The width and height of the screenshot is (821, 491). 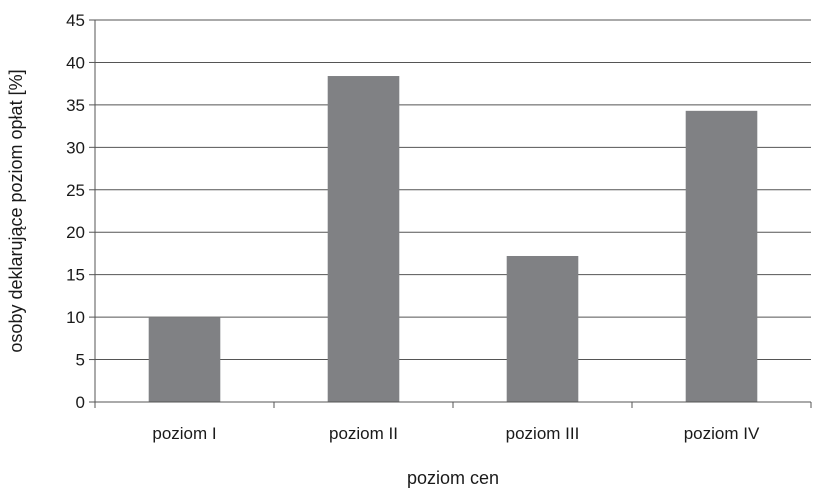 What do you see at coordinates (453, 478) in the screenshot?
I see `x-axis-title: poziom cen` at bounding box center [453, 478].